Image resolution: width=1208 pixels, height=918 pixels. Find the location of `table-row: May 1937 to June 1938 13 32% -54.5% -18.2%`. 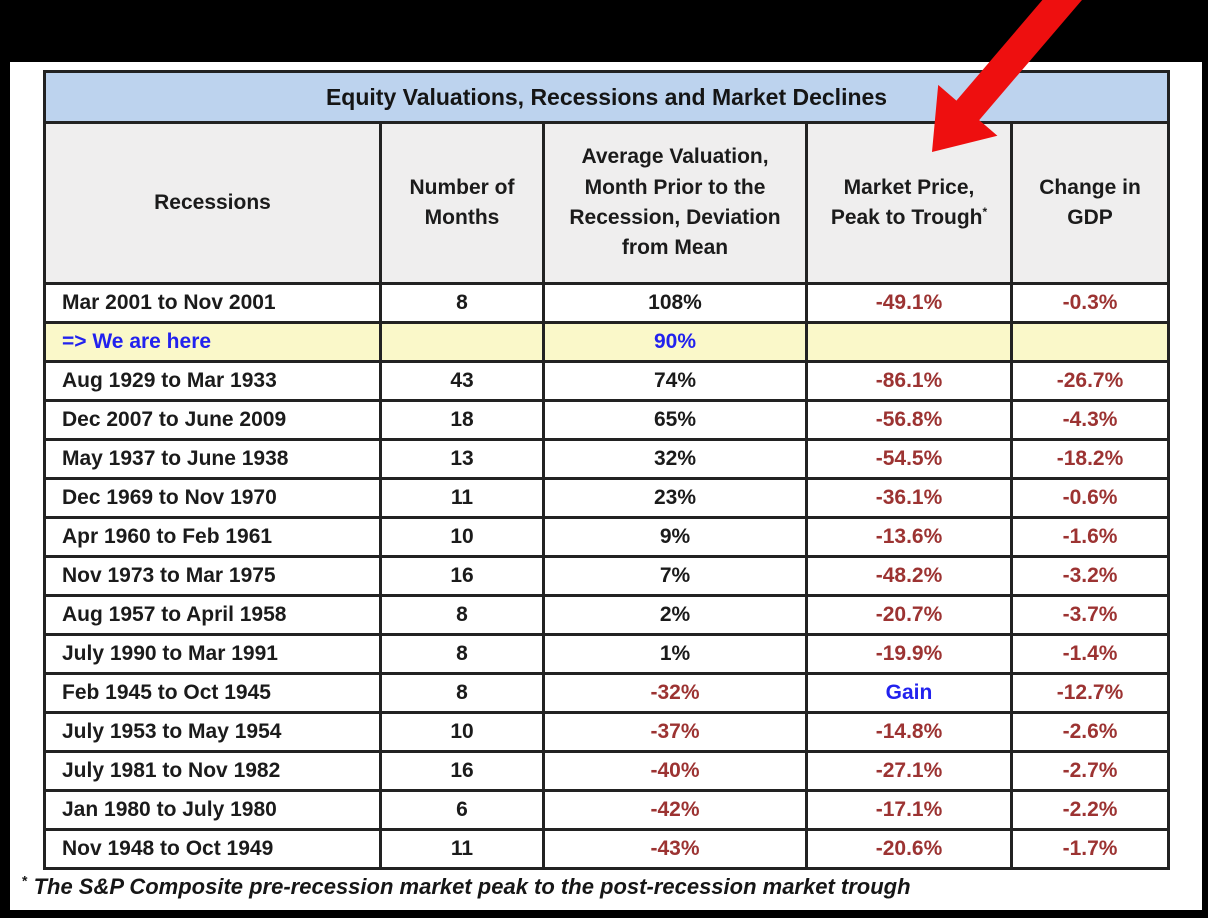

table-row: May 1937 to June 1938 13 32% -54.5% -18.2% is located at coordinates (607, 459).